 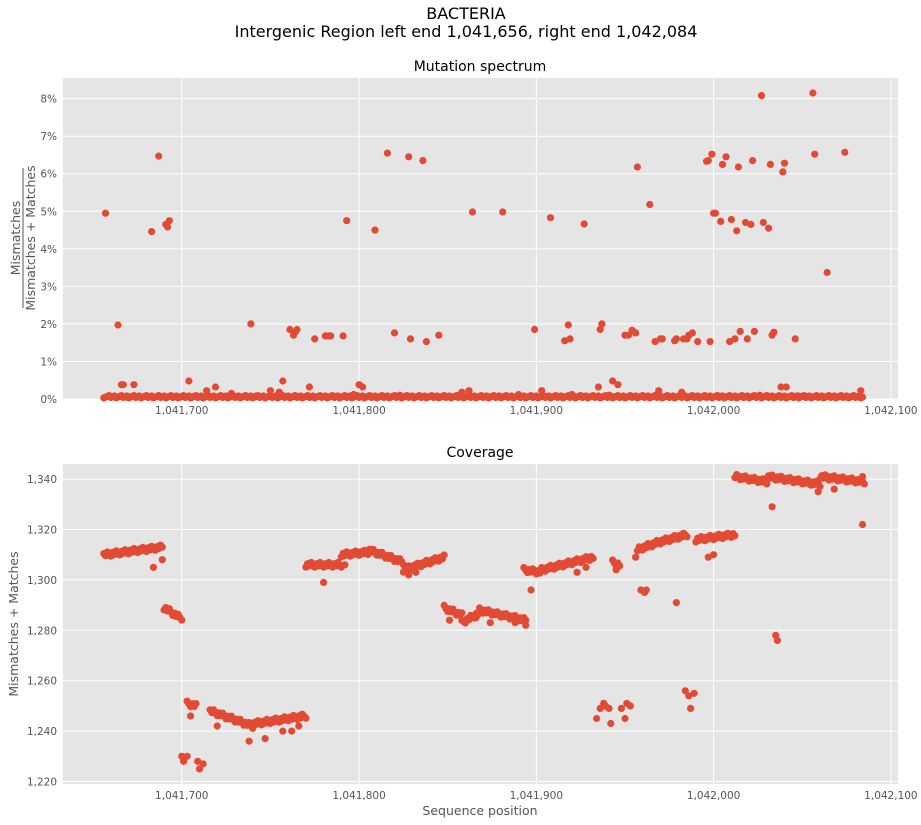 What do you see at coordinates (42, 732) in the screenshot?
I see `coverage-y-tick-label: 1,240` at bounding box center [42, 732].